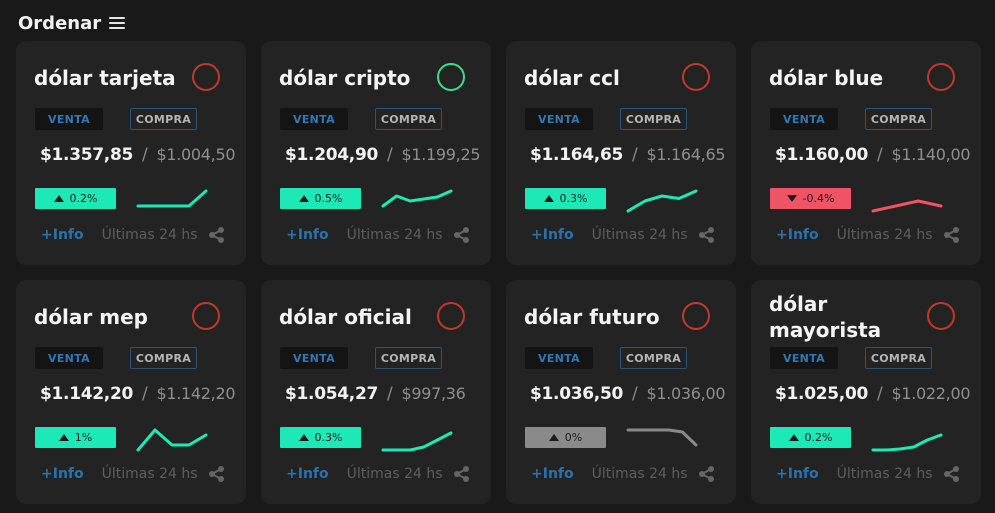 The image size is (995, 513). I want to click on change-badge: -0.4%, so click(810, 198).